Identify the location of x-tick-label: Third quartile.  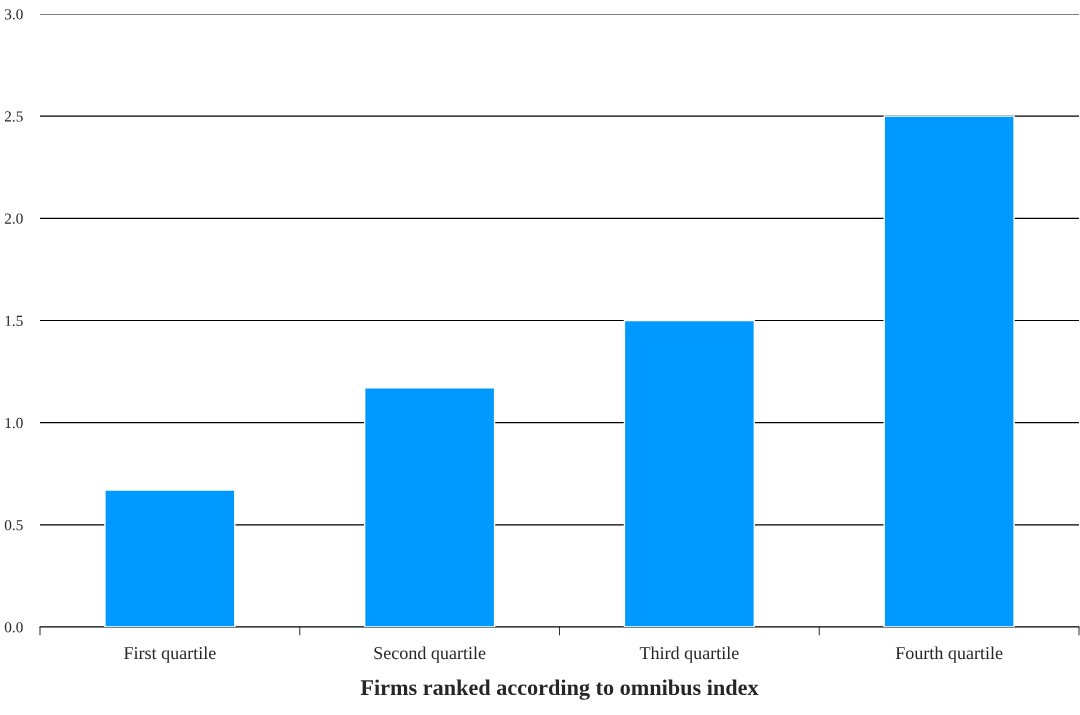
(689, 654).